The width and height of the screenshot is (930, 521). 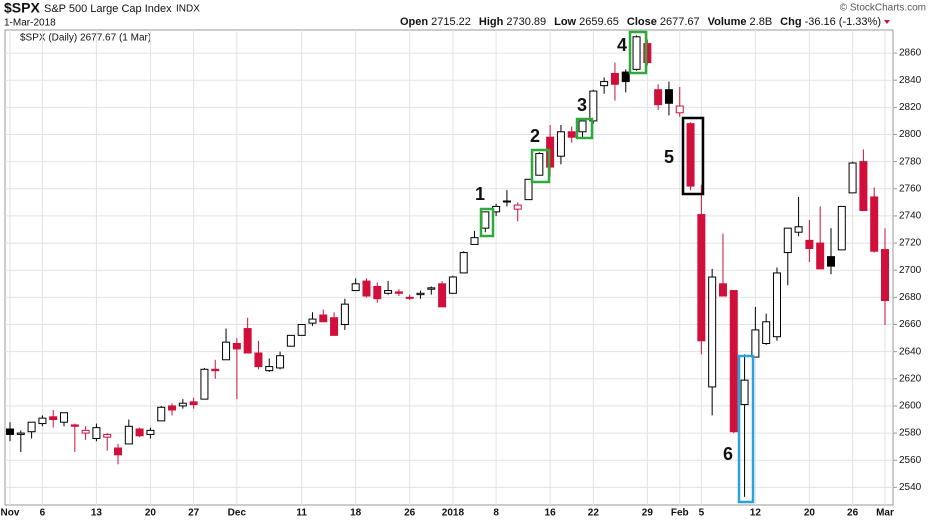 What do you see at coordinates (491, 22) in the screenshot?
I see `quote-label: High` at bounding box center [491, 22].